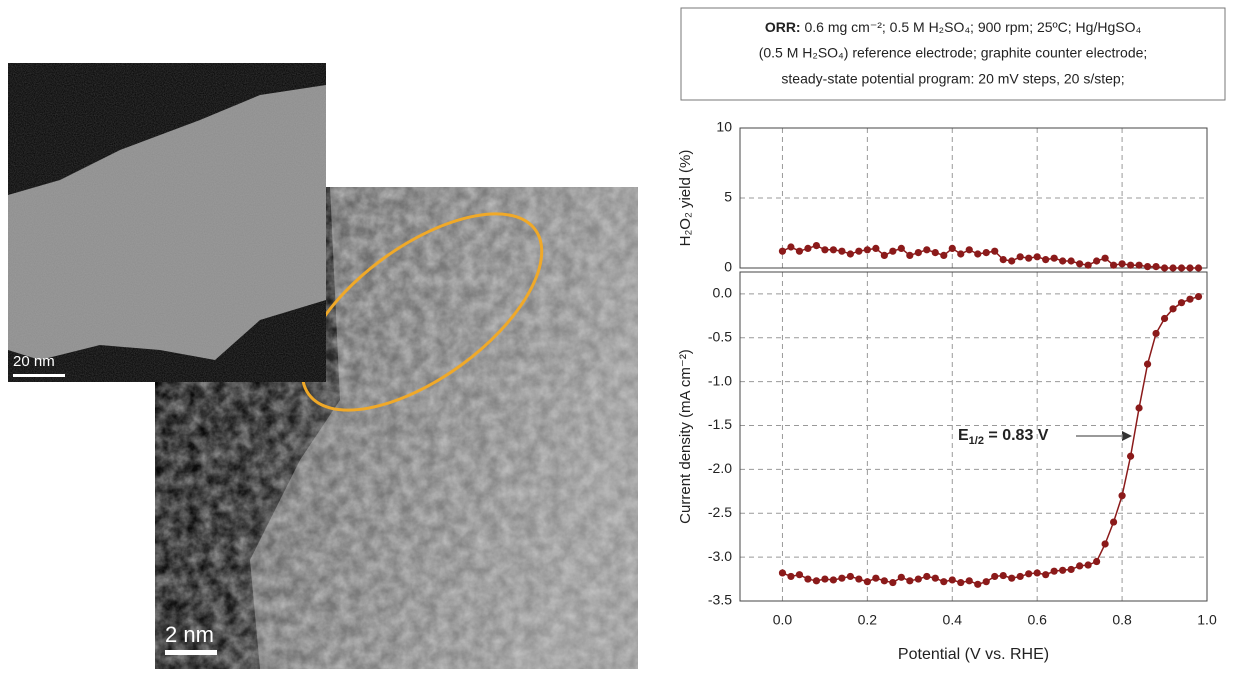  I want to click on annotation-tail: = 0.83 V, so click(1016, 435).